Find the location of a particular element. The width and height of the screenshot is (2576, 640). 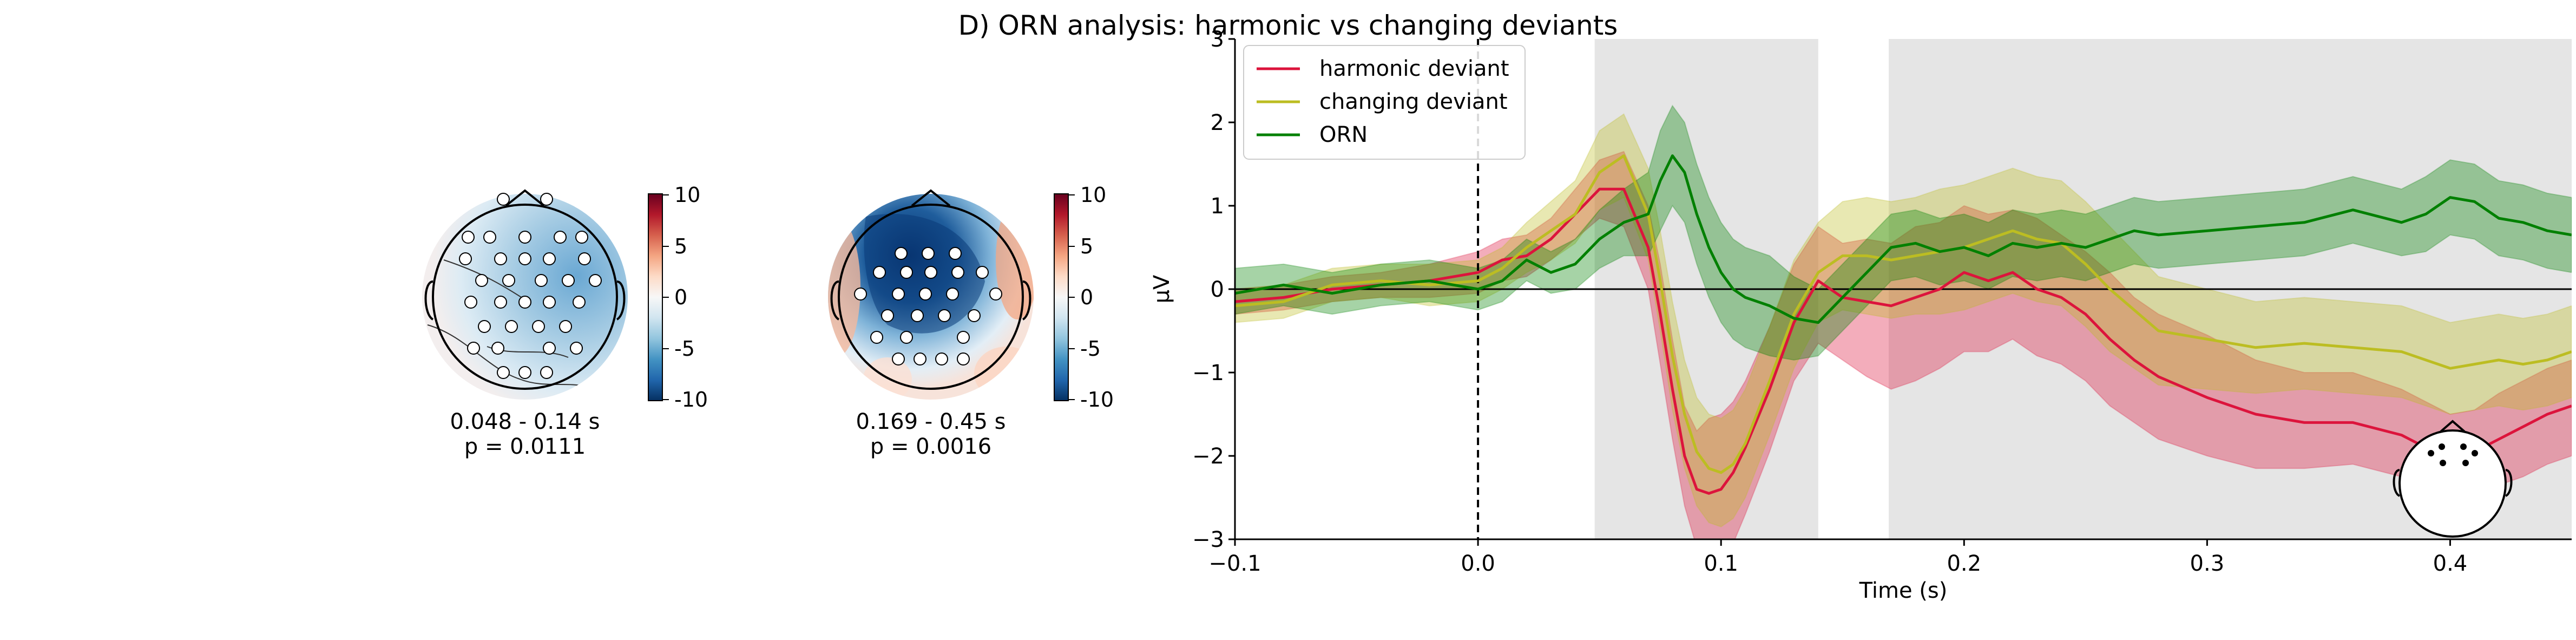

topomap-1-sensors is located at coordinates (530, 286).